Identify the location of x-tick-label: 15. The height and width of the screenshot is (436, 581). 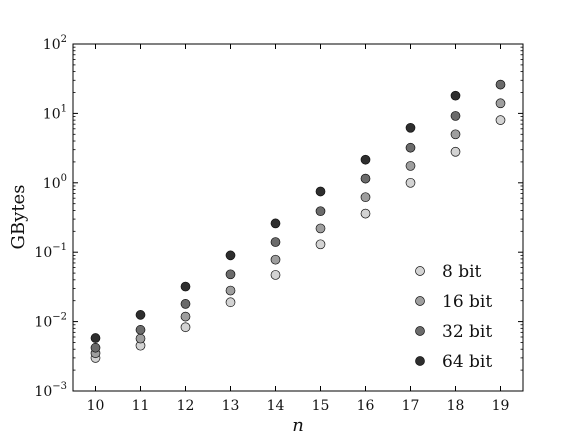
(321, 406).